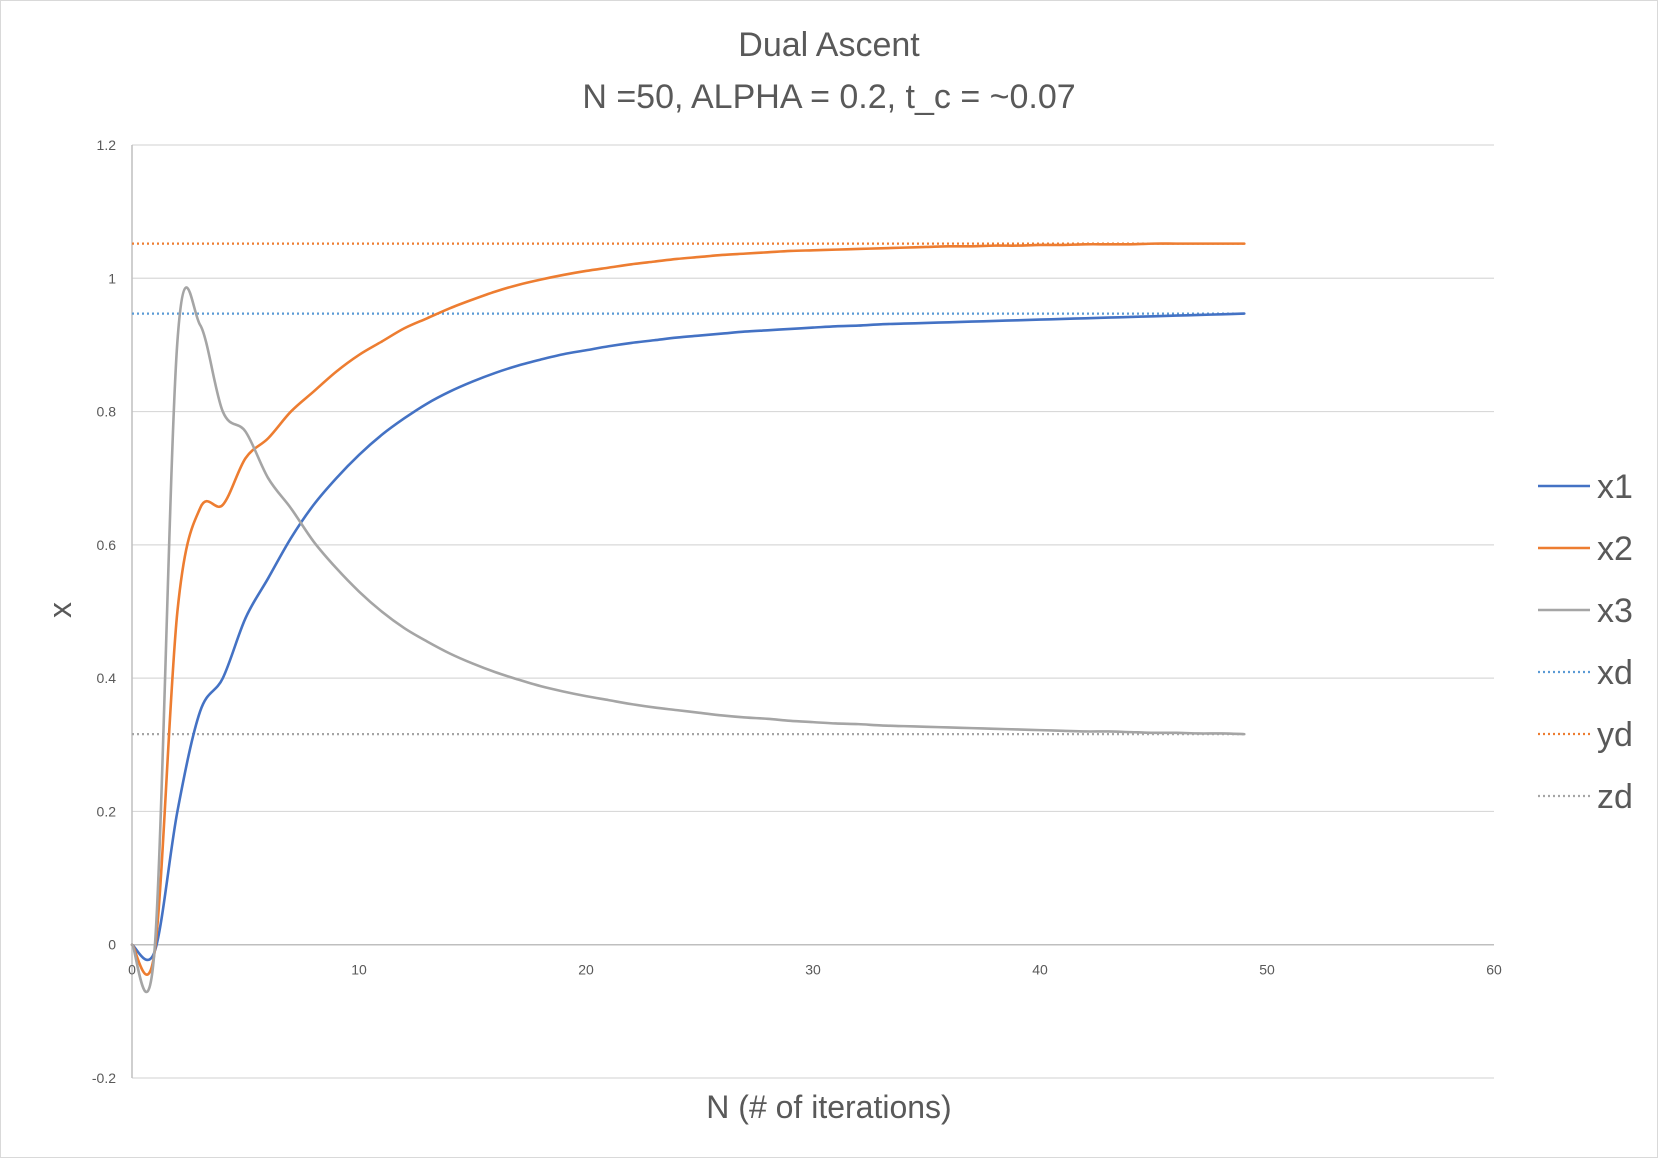 This screenshot has width=1658, height=1158. I want to click on y-tick-label: 0.8, so click(107, 412).